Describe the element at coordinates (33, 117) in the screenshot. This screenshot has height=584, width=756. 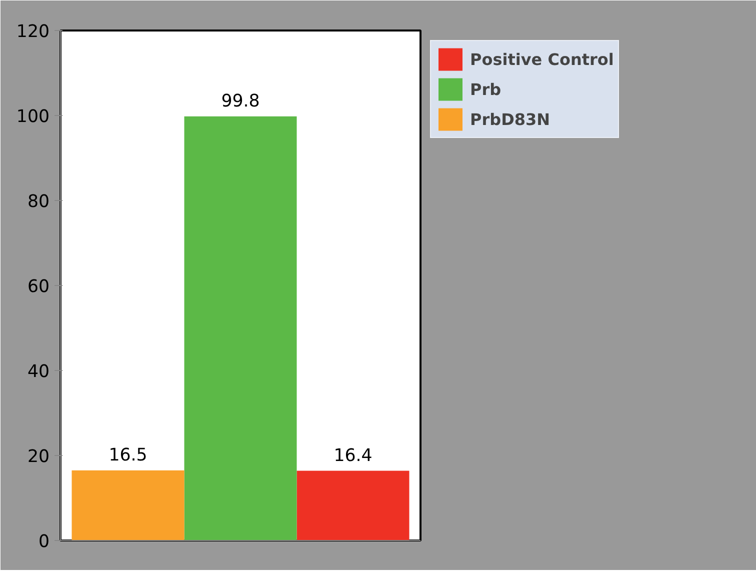
I see `y-tick-label: 100` at that location.